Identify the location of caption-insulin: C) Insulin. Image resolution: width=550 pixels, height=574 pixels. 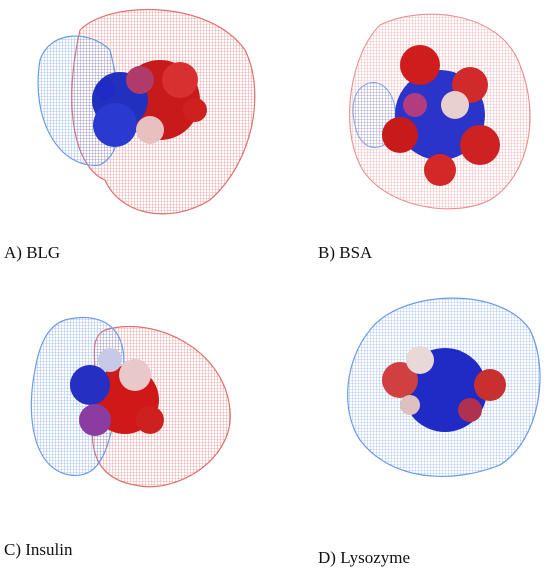
(38, 549).